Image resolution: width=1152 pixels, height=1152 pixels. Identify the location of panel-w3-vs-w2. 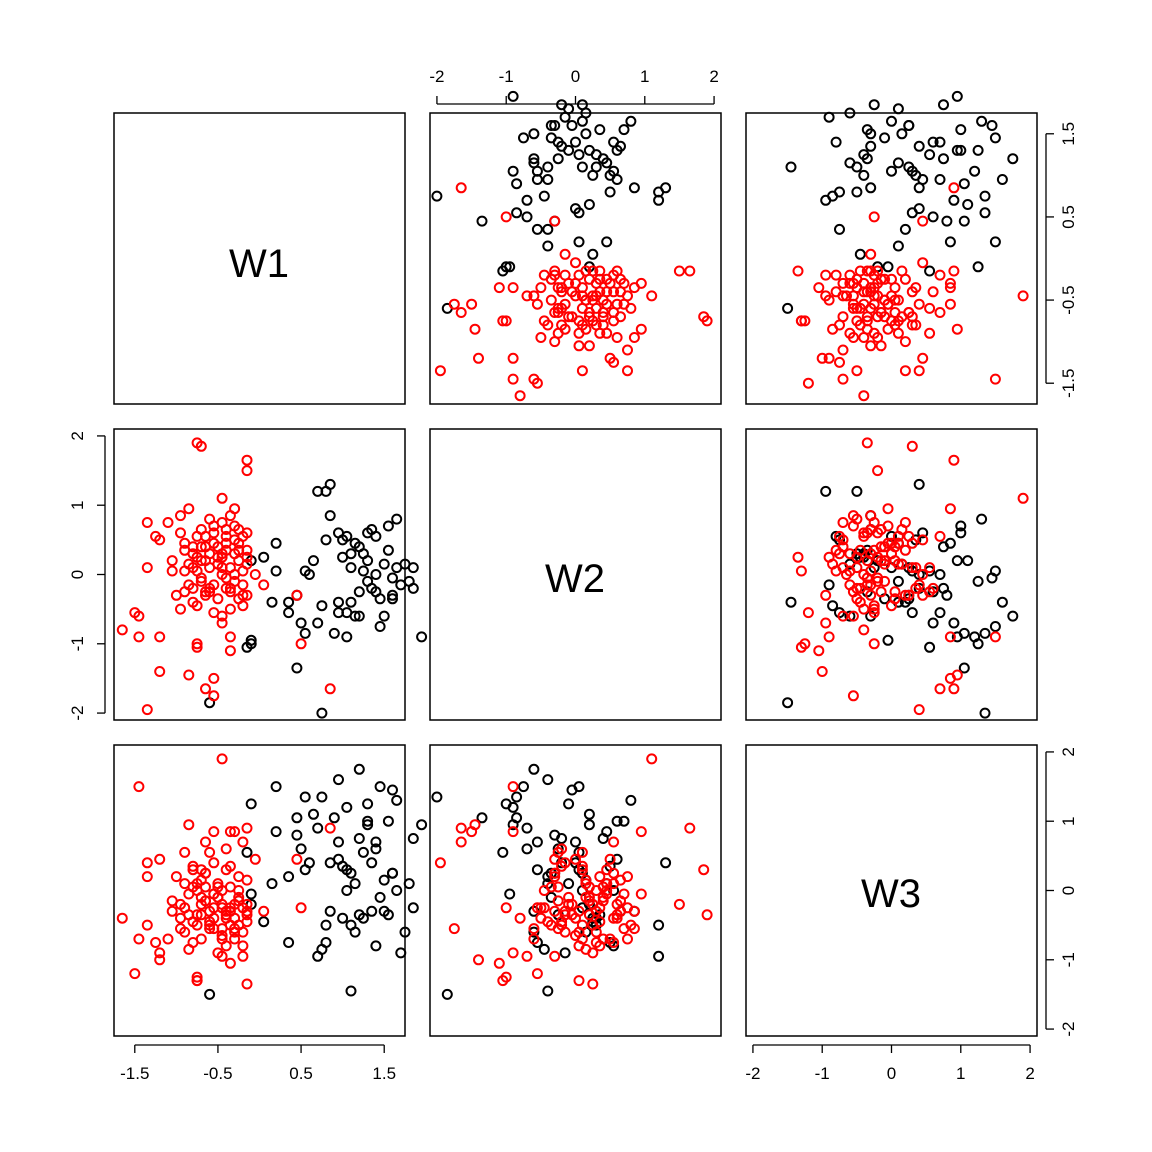
(575, 890).